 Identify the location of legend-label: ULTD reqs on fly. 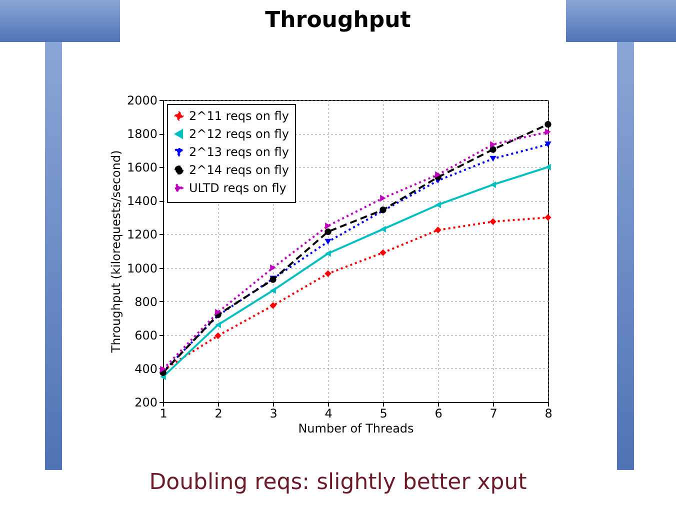
(237, 188).